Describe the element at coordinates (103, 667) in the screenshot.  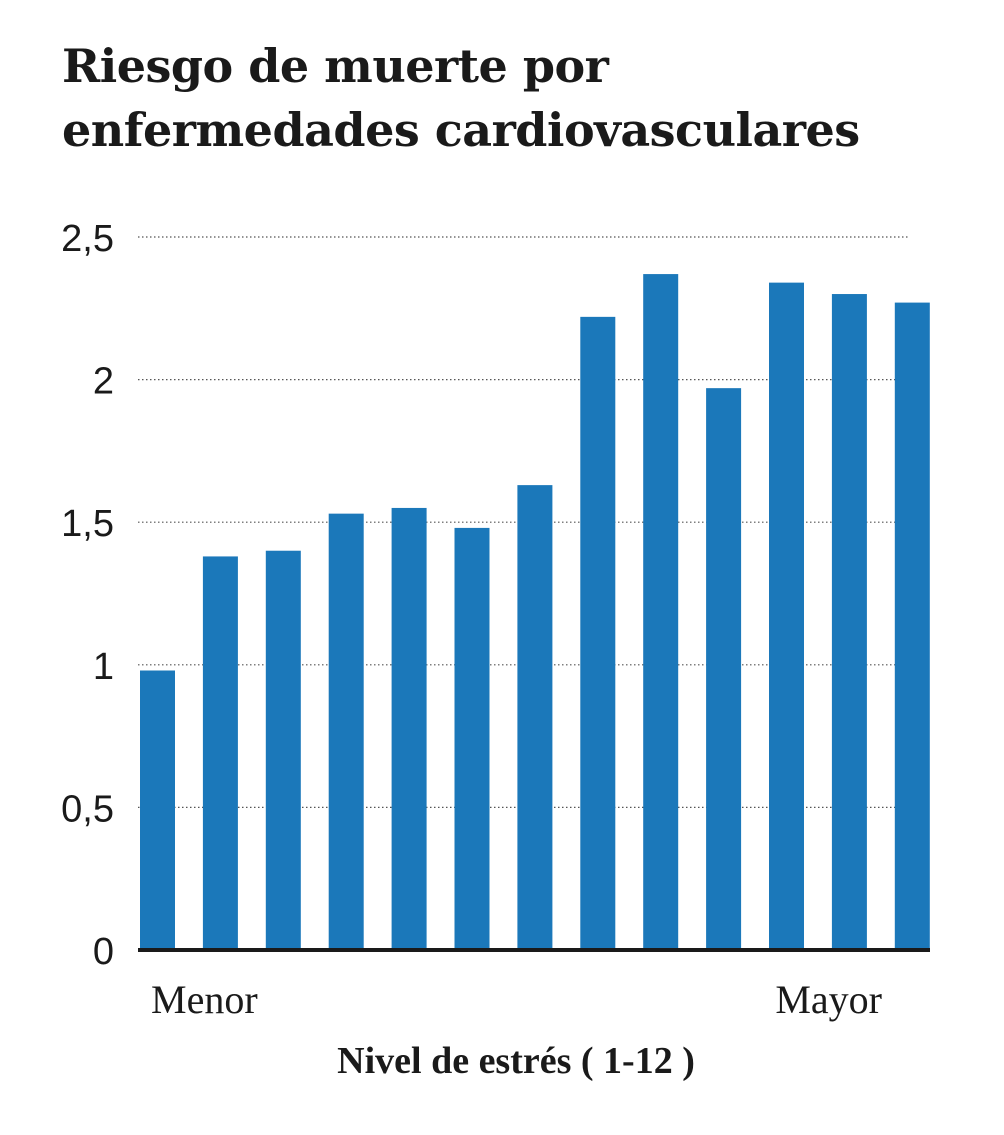
I see `y-tick-label: 1` at that location.